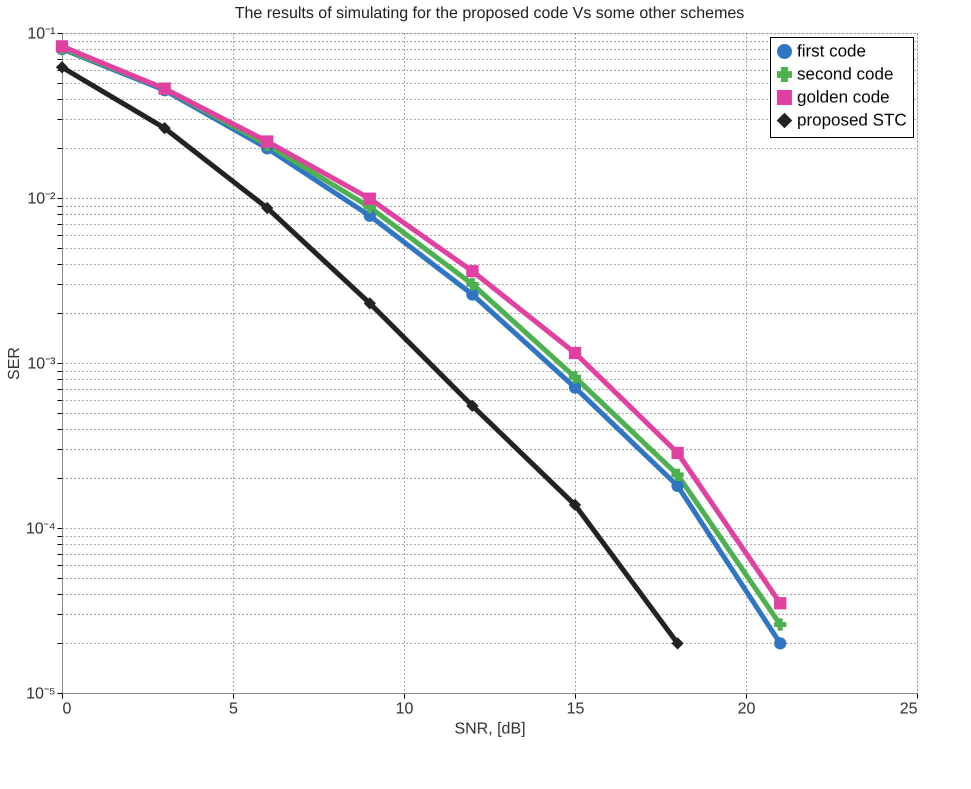  I want to click on x-tick-label: 0, so click(67, 709).